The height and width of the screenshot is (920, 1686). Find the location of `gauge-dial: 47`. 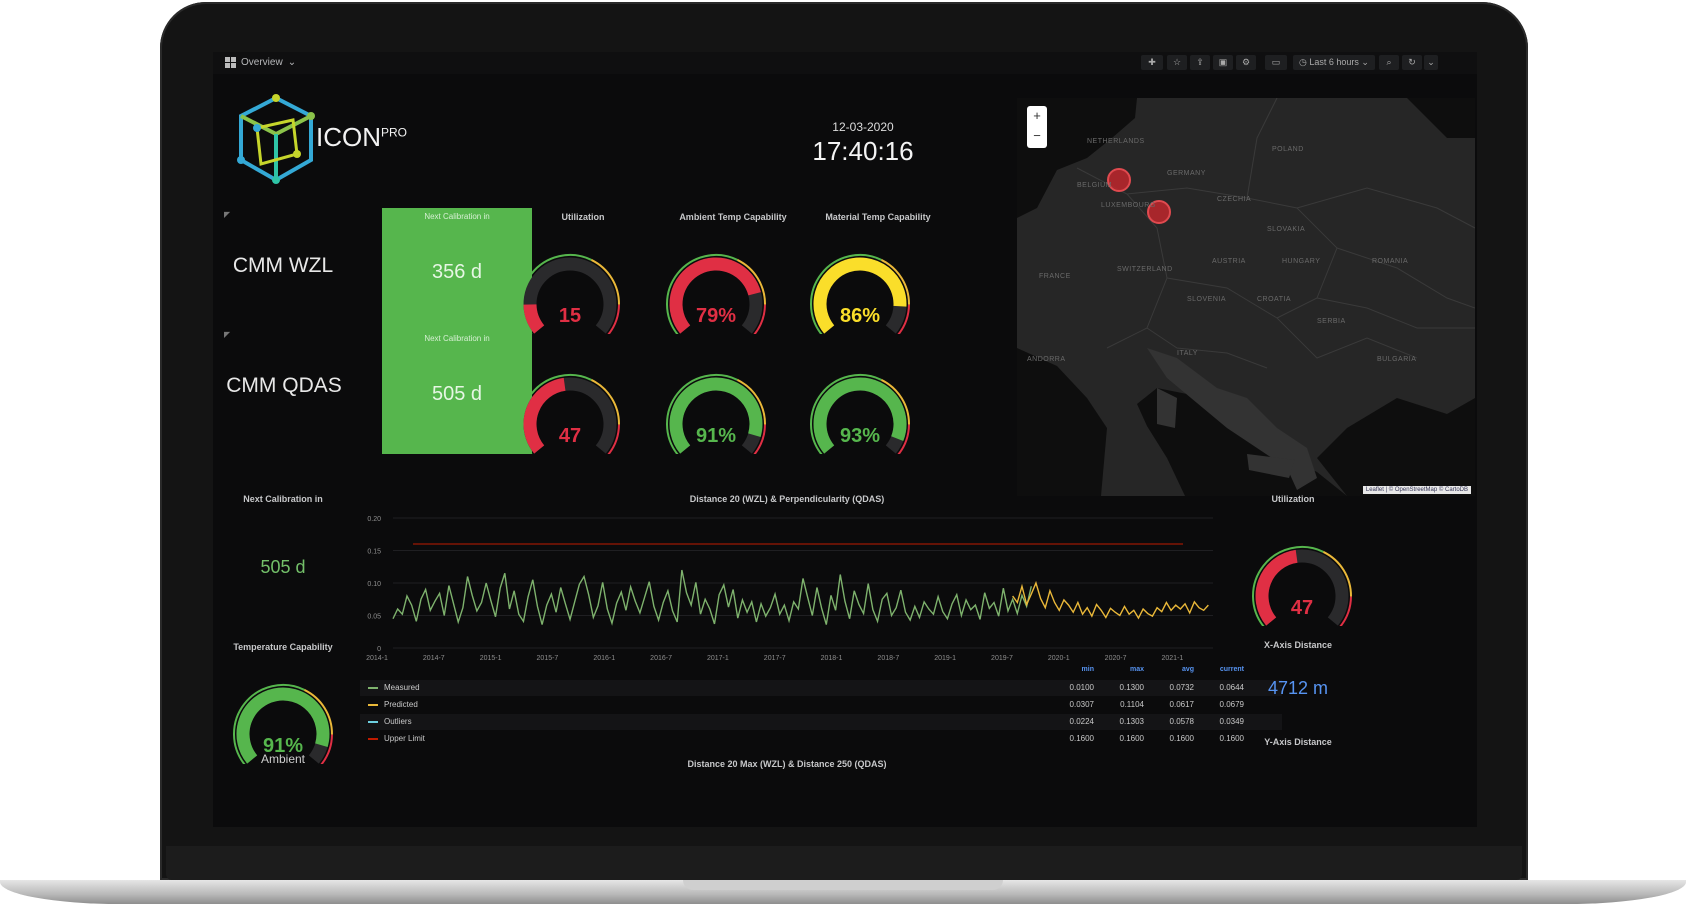

gauge-dial: 47 is located at coordinates (570, 415).